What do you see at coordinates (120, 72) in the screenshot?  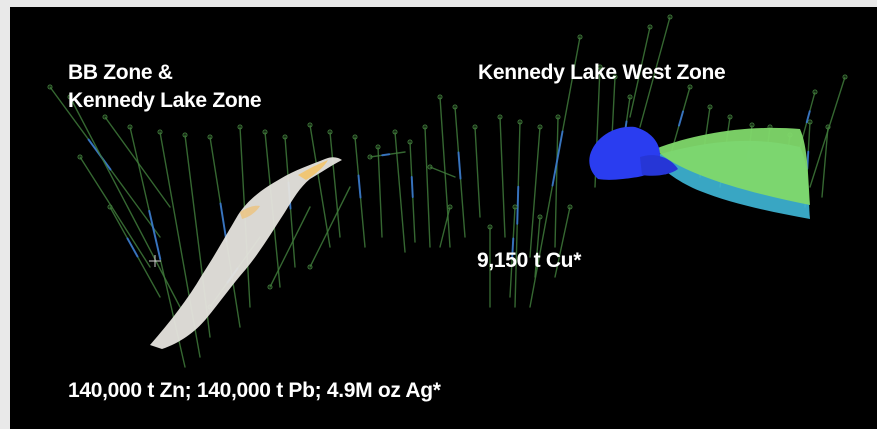 I see `bb-zone-label-line1: BB Zone &` at bounding box center [120, 72].